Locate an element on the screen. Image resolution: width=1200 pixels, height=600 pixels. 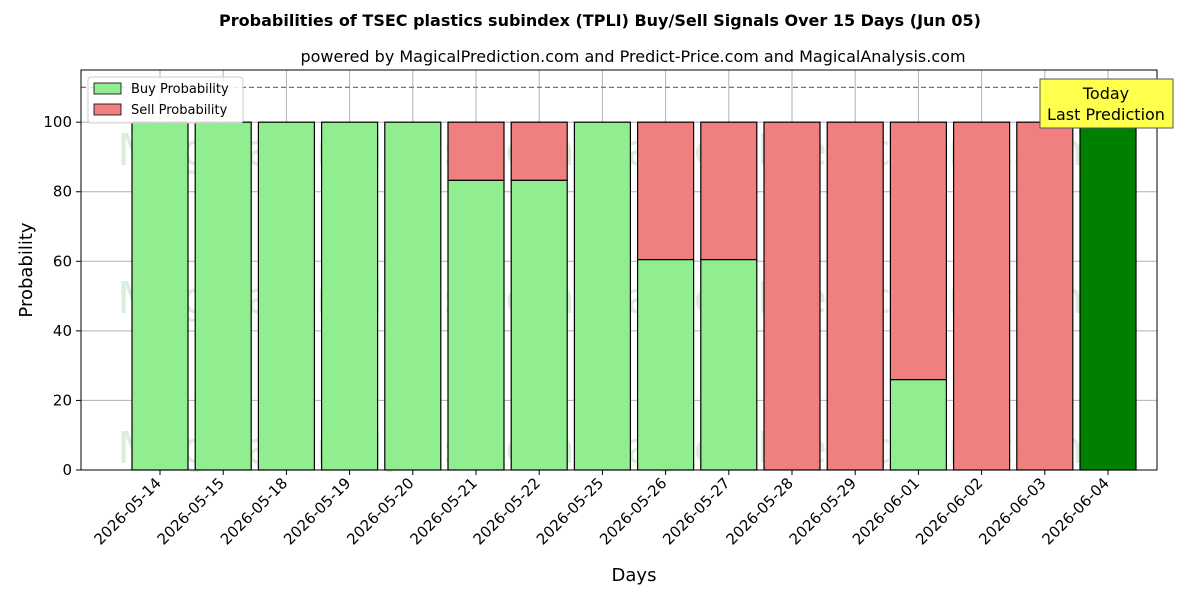
x-tick-label: 2026-06-02 is located at coordinates (949, 511).